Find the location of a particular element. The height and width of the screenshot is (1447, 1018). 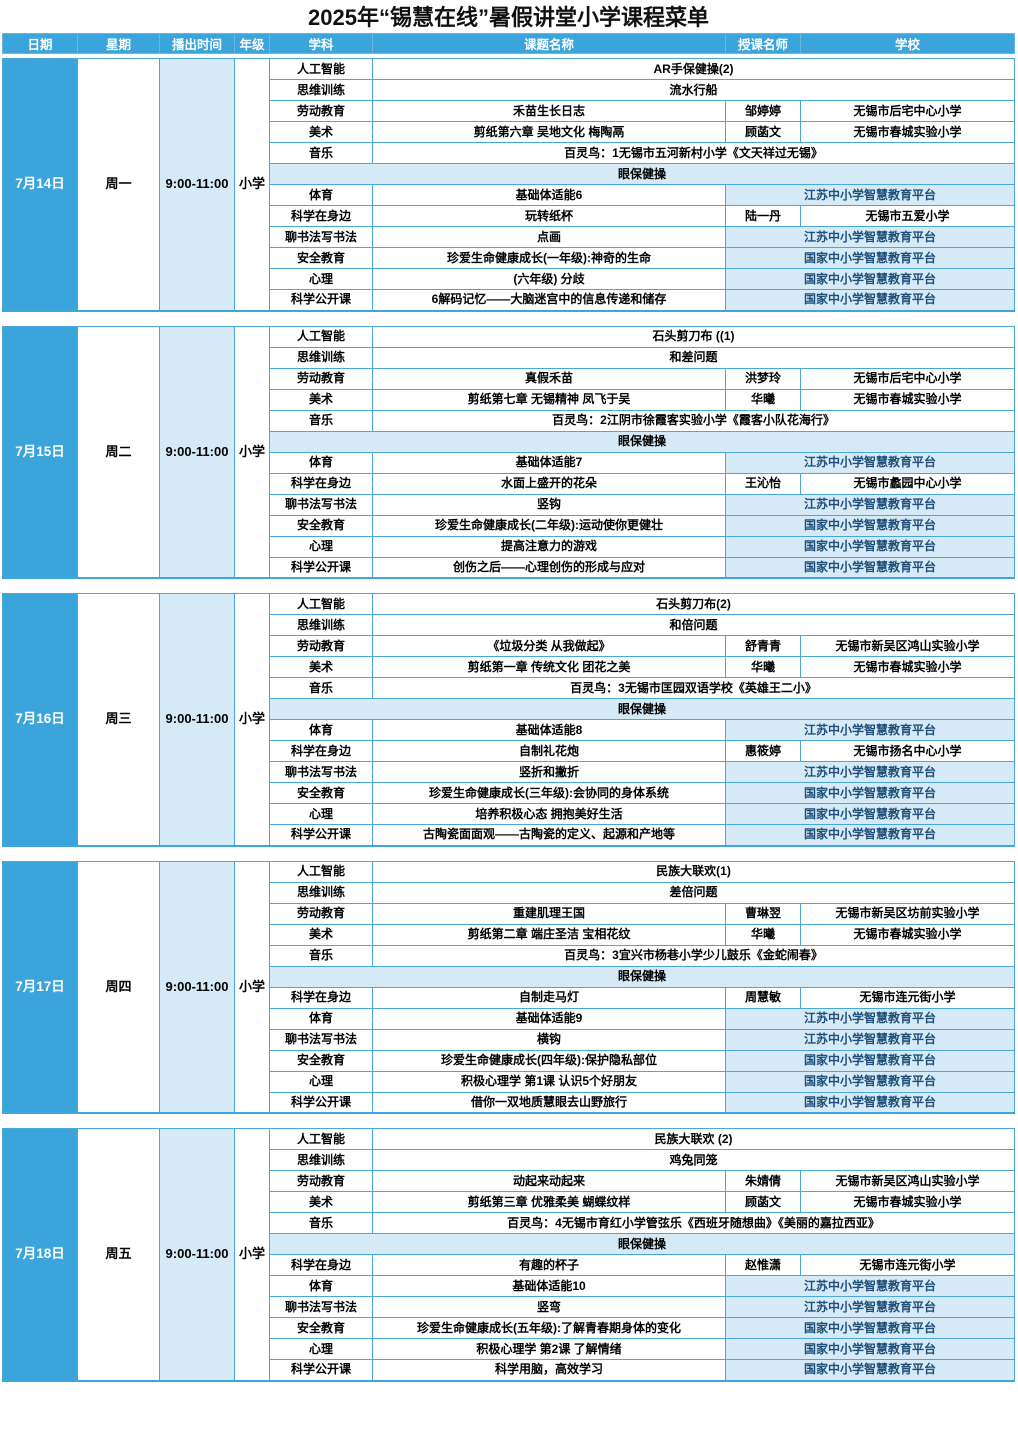

table-row: 科学公开课 6解码记忆——大脑迷宫中的信息传递和储存 国家中小学智慧教育平台 is located at coordinates (509, 300).